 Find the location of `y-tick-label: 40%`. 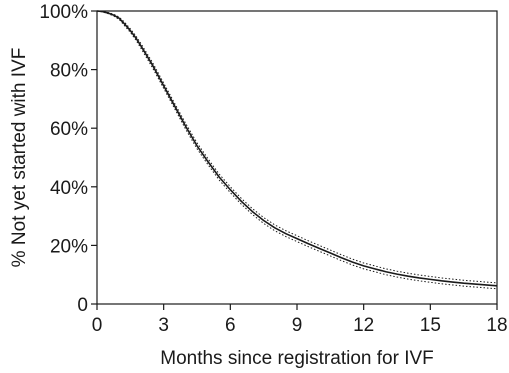

y-tick-label: 40% is located at coordinates (69, 188).